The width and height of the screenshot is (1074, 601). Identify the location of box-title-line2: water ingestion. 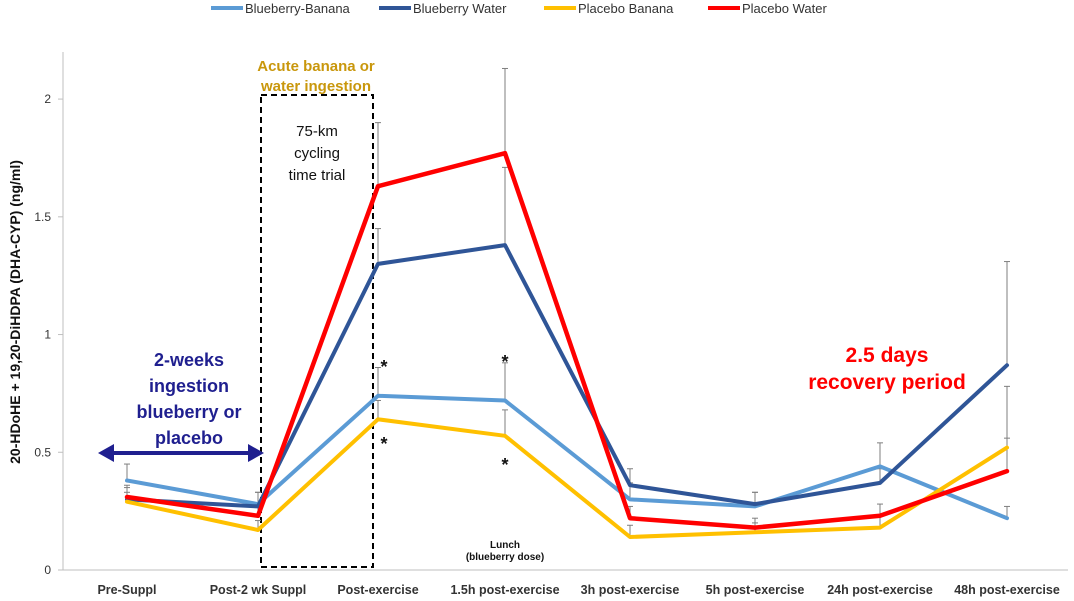
(315, 86).